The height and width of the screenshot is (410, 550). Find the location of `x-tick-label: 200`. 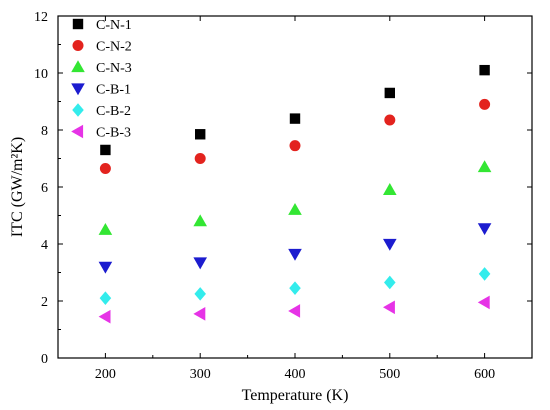

x-tick-label: 200 is located at coordinates (105, 374).